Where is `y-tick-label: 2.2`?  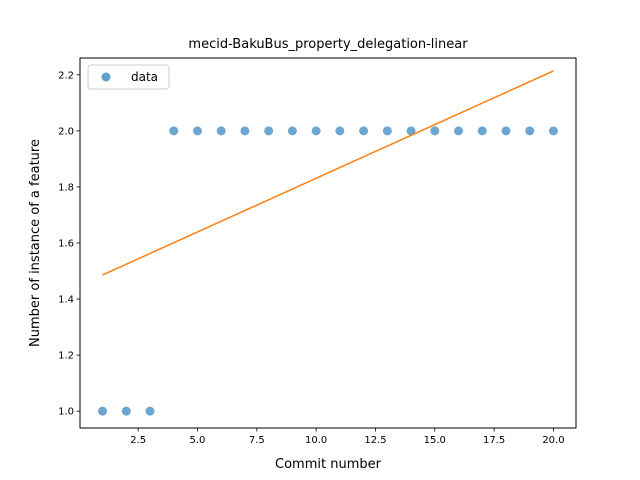 y-tick-label: 2.2 is located at coordinates (66, 75).